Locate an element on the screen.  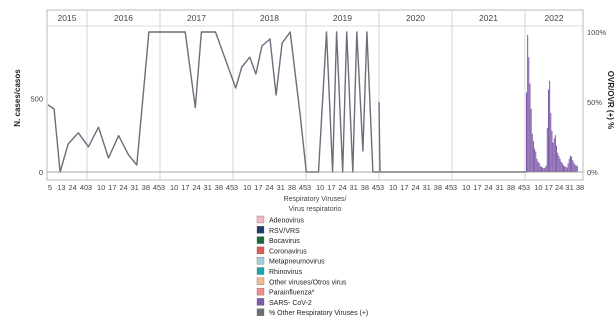
year-label: 2015 is located at coordinates (67, 18).